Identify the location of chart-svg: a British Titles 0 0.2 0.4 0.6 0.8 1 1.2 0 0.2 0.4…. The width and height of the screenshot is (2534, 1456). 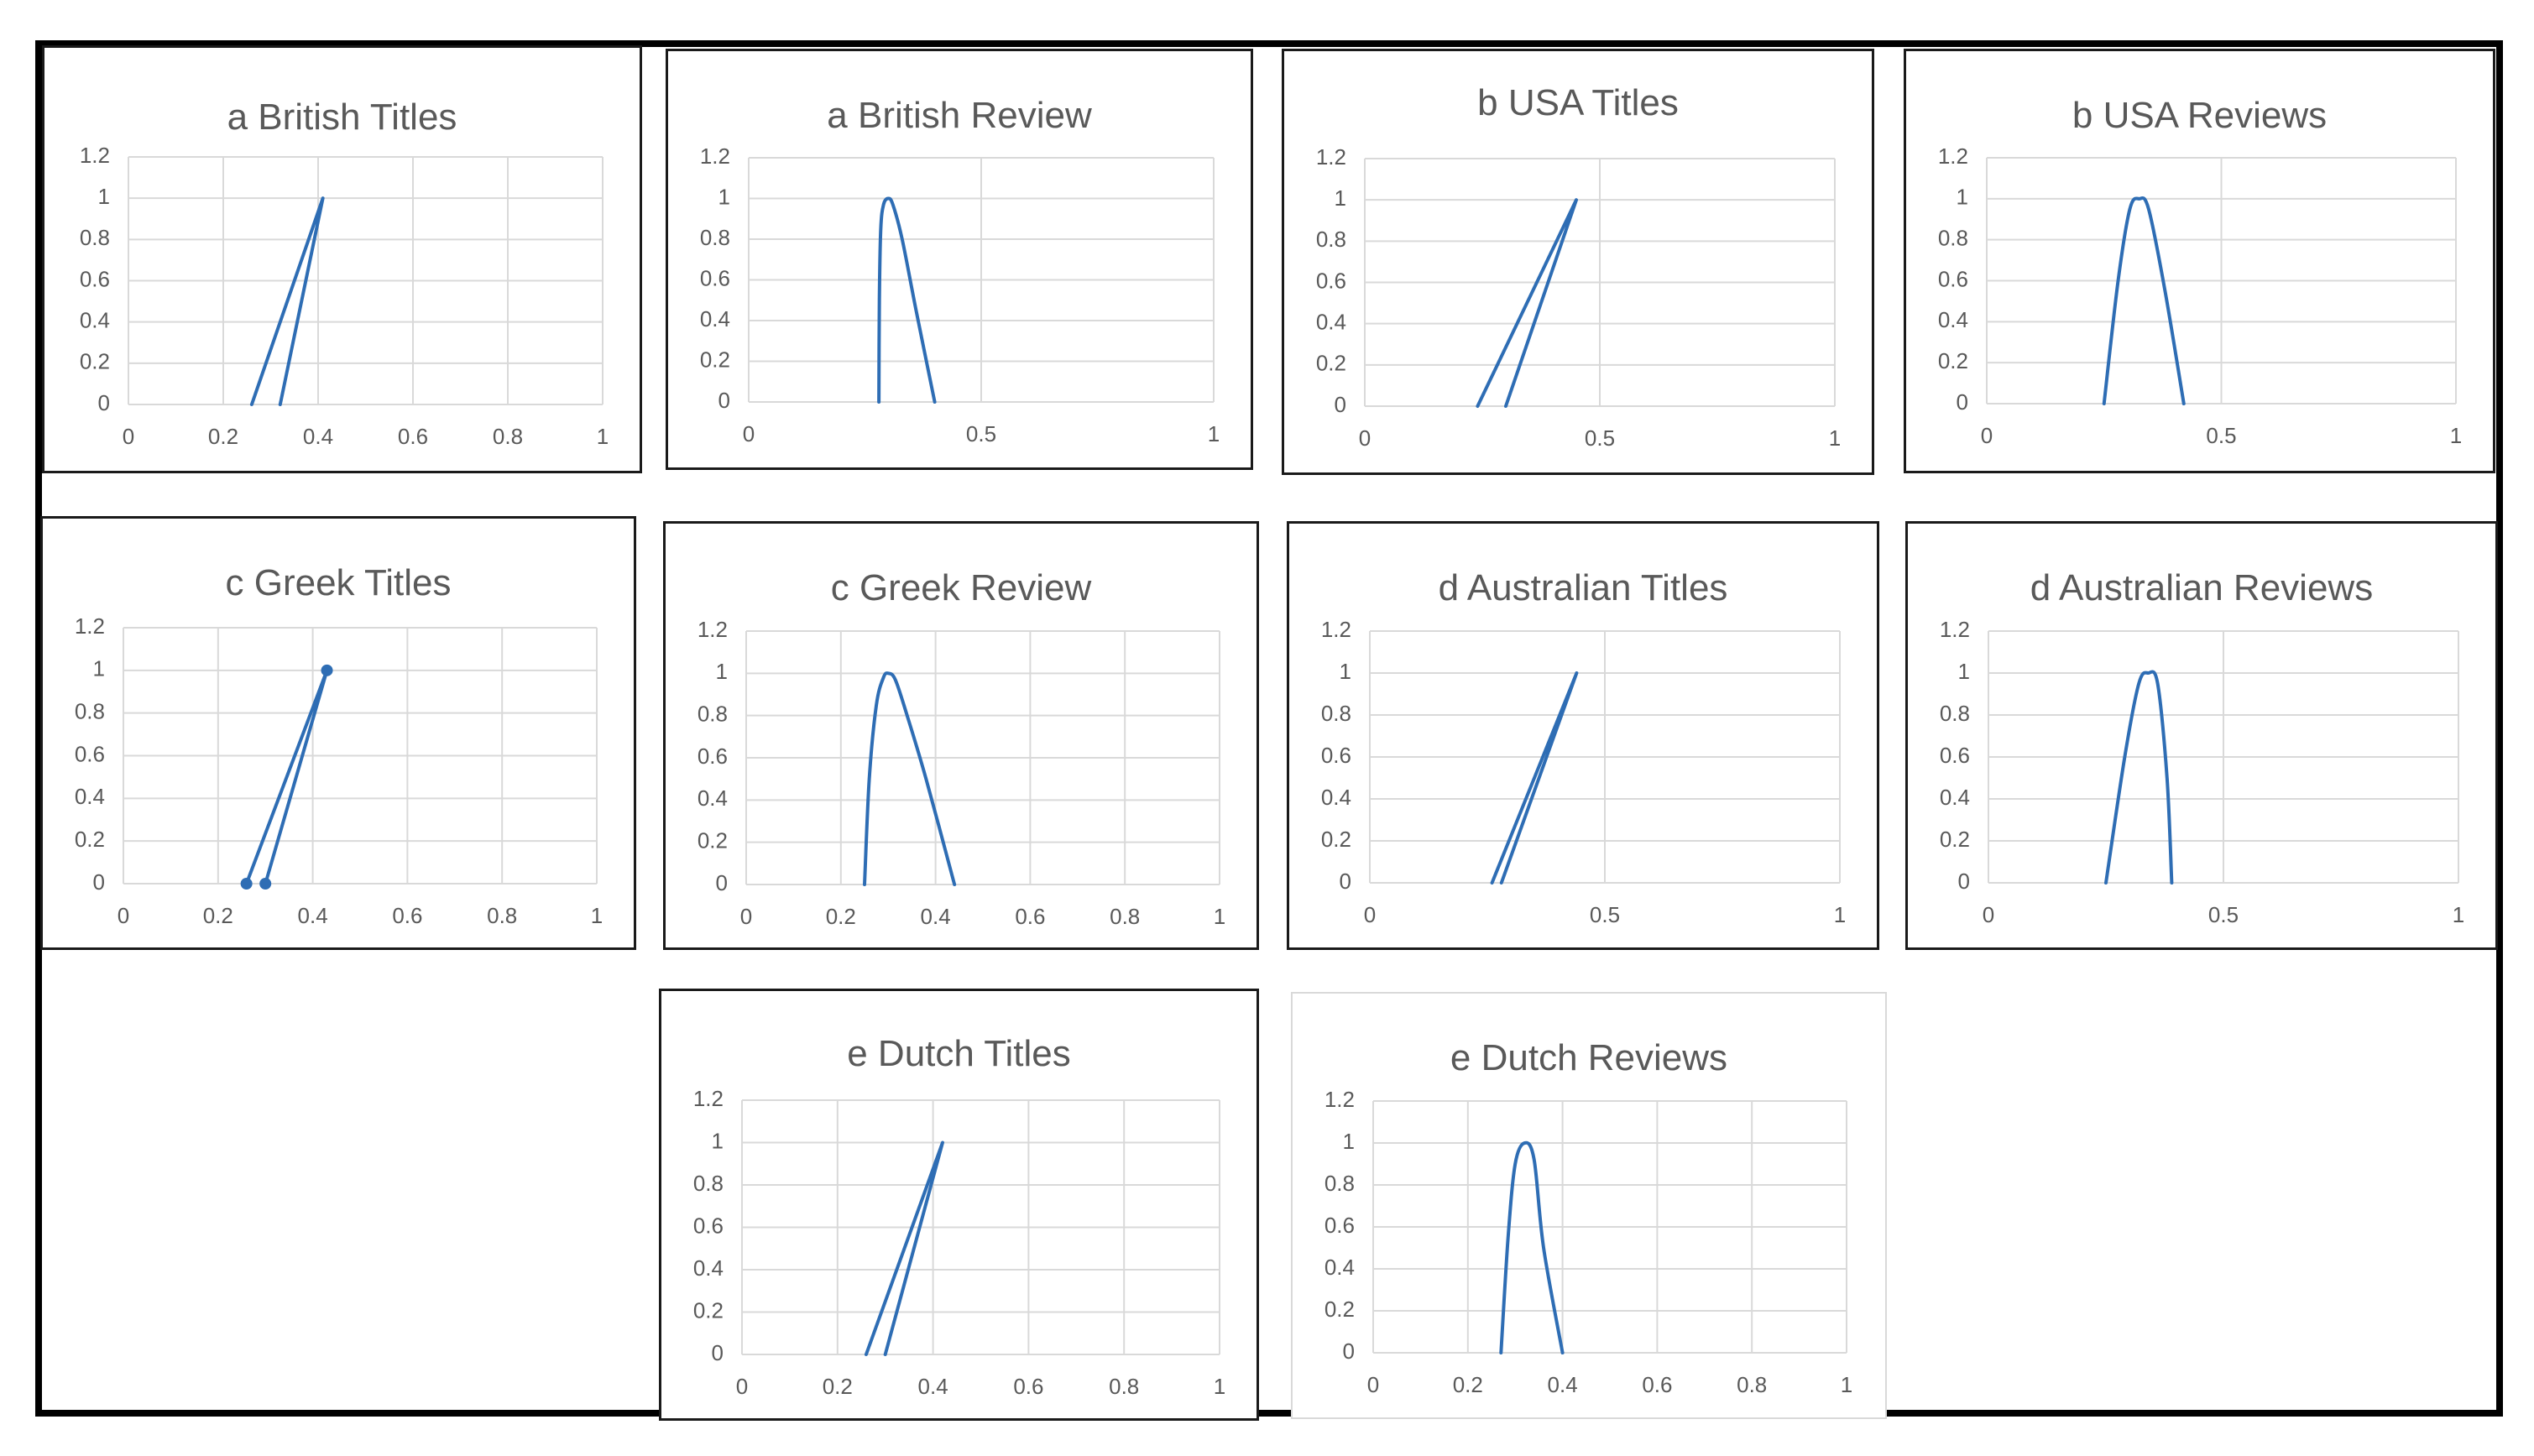
(344, 273).